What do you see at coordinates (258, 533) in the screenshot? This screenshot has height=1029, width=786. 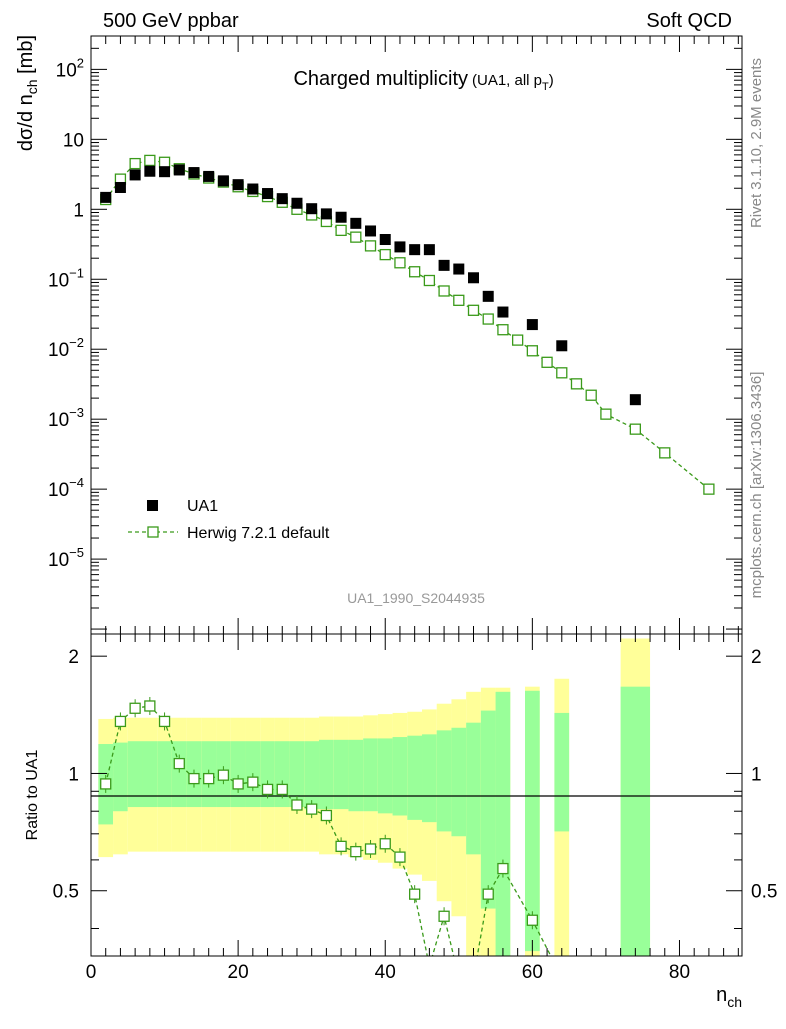 I see `legend-label-herwig: Herwig 7.2.1 default` at bounding box center [258, 533].